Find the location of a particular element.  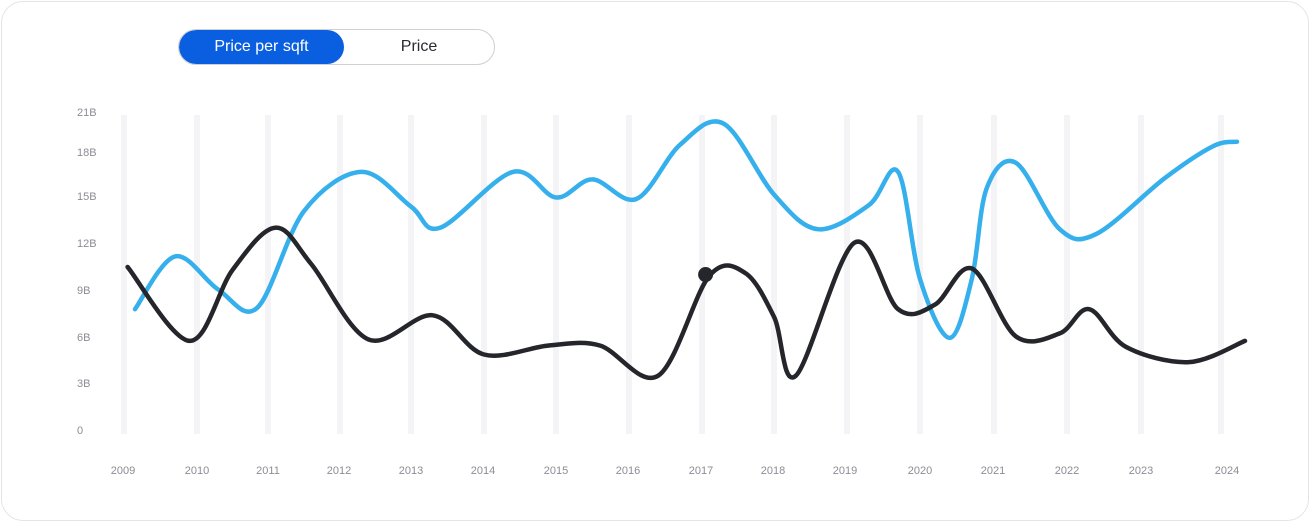

metric-toggle: Price per sqft Price is located at coordinates (336, 47).